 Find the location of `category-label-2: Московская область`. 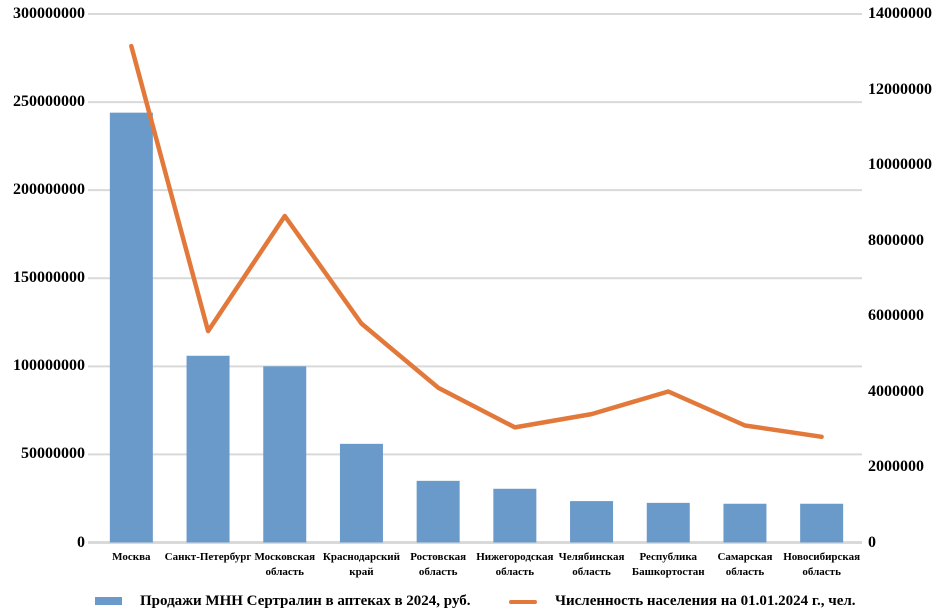

category-label-2: Московская область is located at coordinates (285, 565).